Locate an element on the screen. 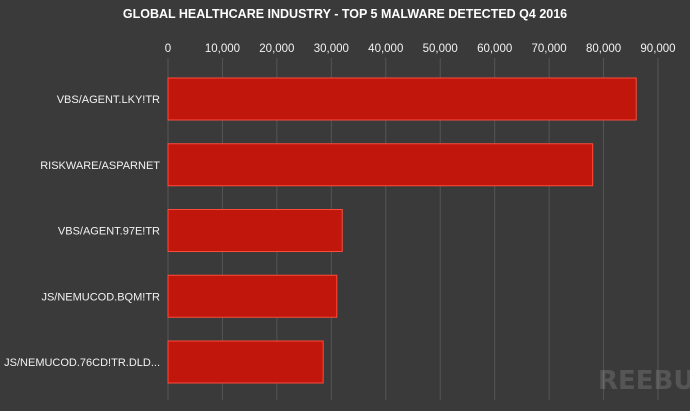 Image resolution: width=690 pixels, height=411 pixels. category-label: JS/NEMUCOD.BQM!TR is located at coordinates (100, 297).